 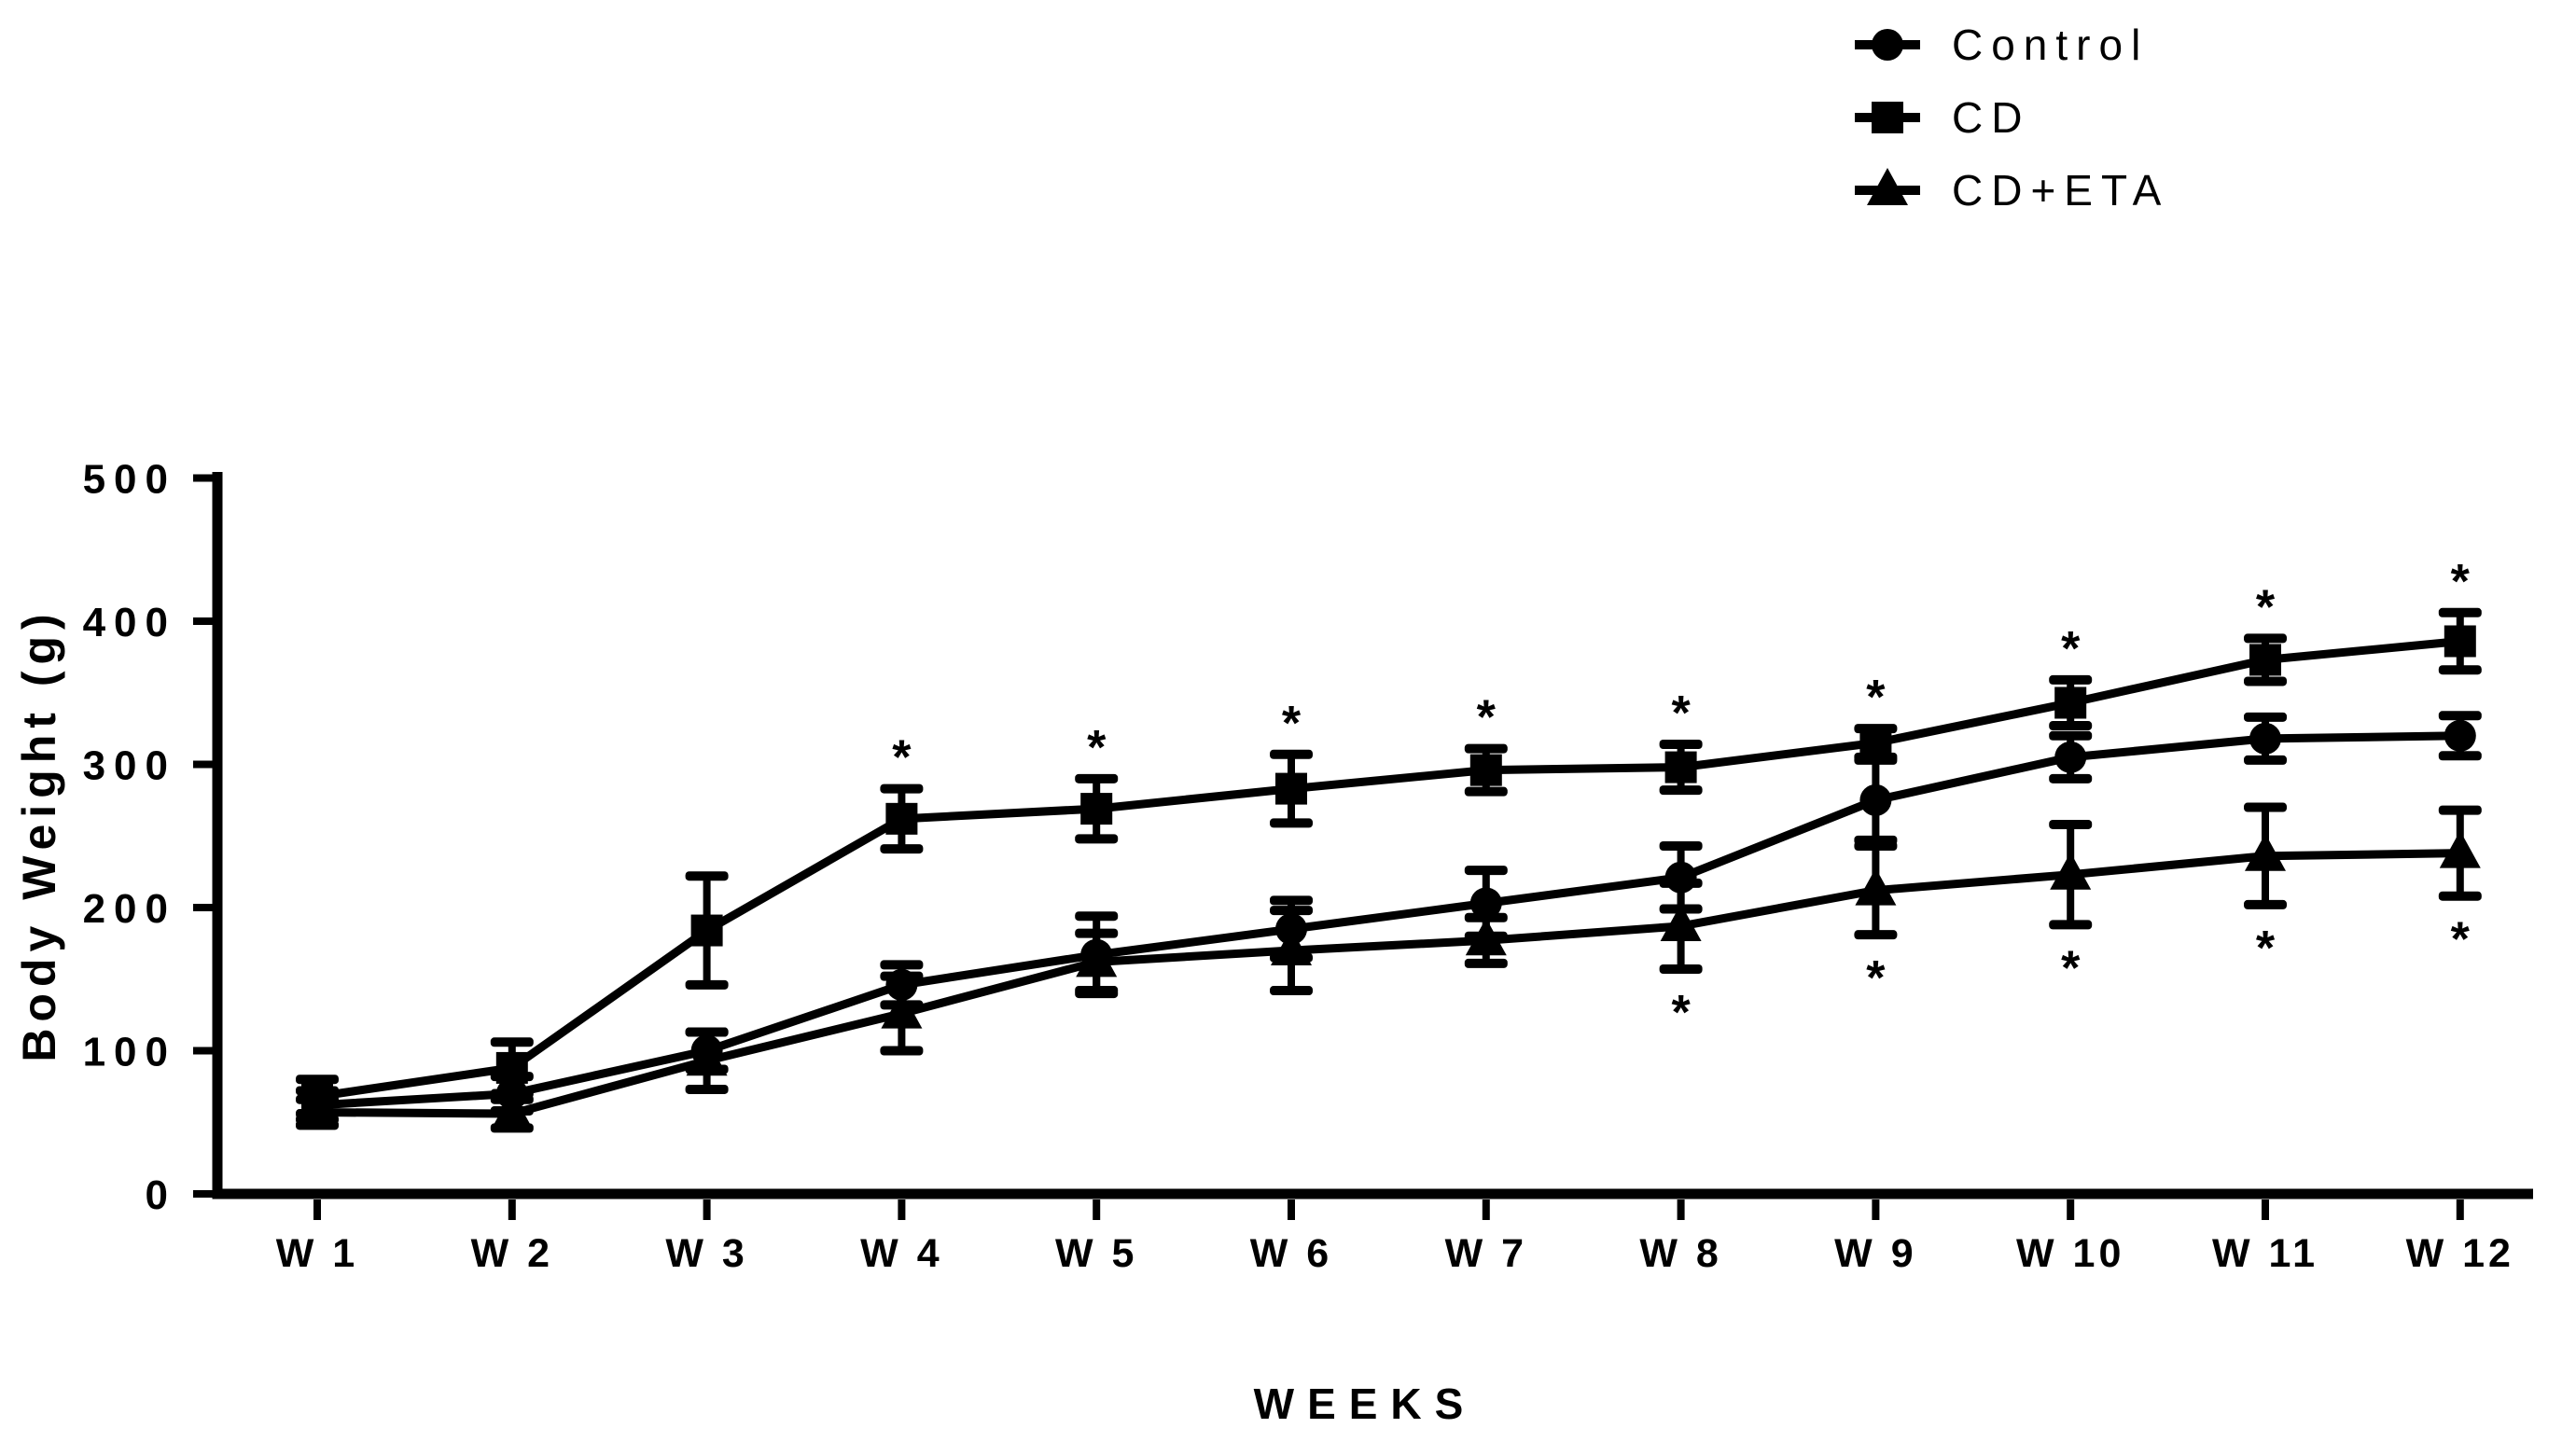 What do you see at coordinates (2050, 45) in the screenshot?
I see `legend-label: Control` at bounding box center [2050, 45].